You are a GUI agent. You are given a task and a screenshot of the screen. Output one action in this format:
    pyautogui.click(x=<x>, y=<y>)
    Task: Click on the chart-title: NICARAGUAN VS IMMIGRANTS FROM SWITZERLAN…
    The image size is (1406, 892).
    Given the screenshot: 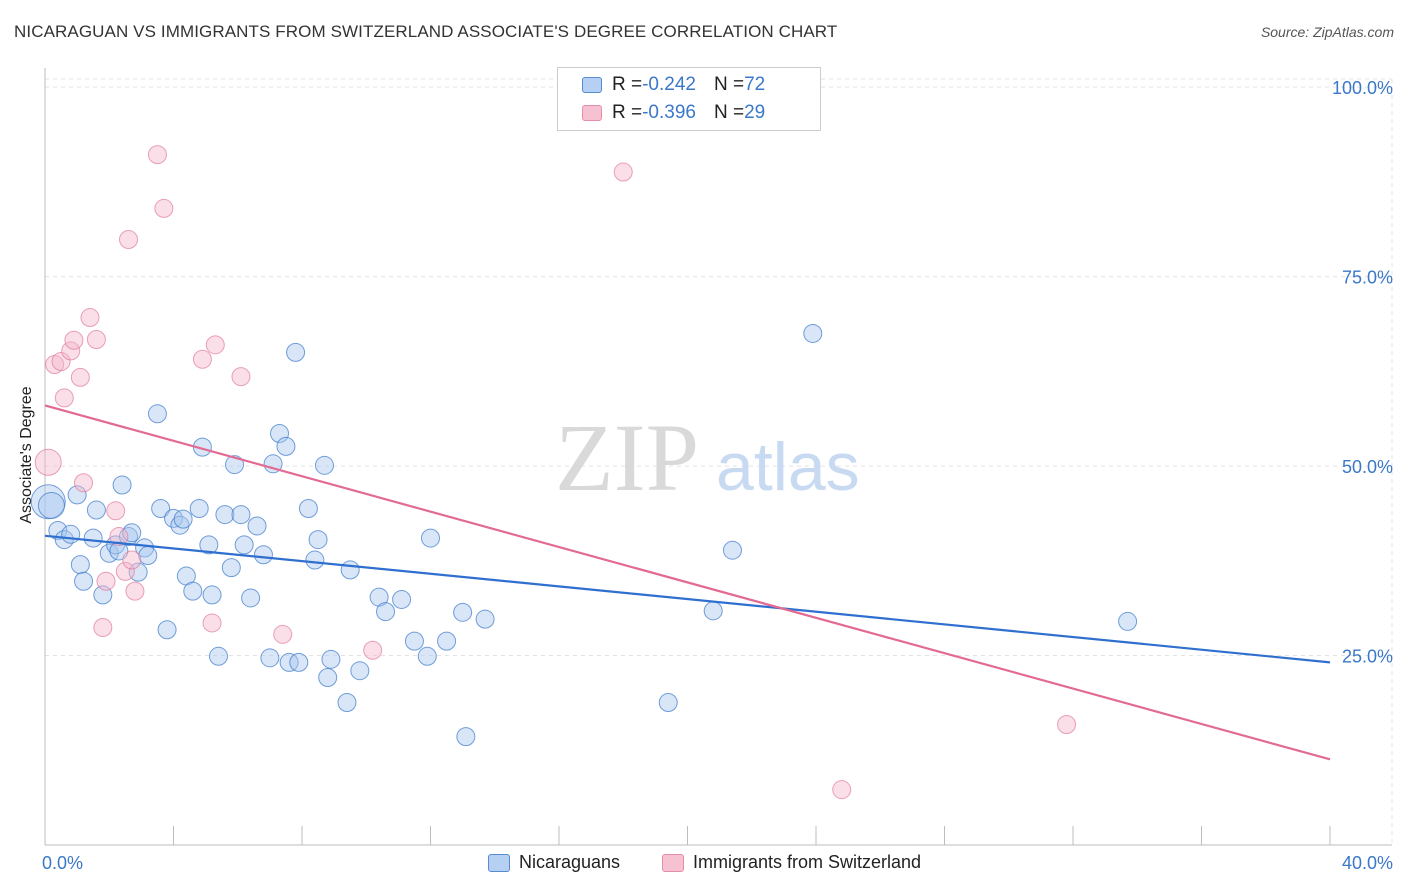 What is the action you would take?
    pyautogui.click(x=426, y=31)
    